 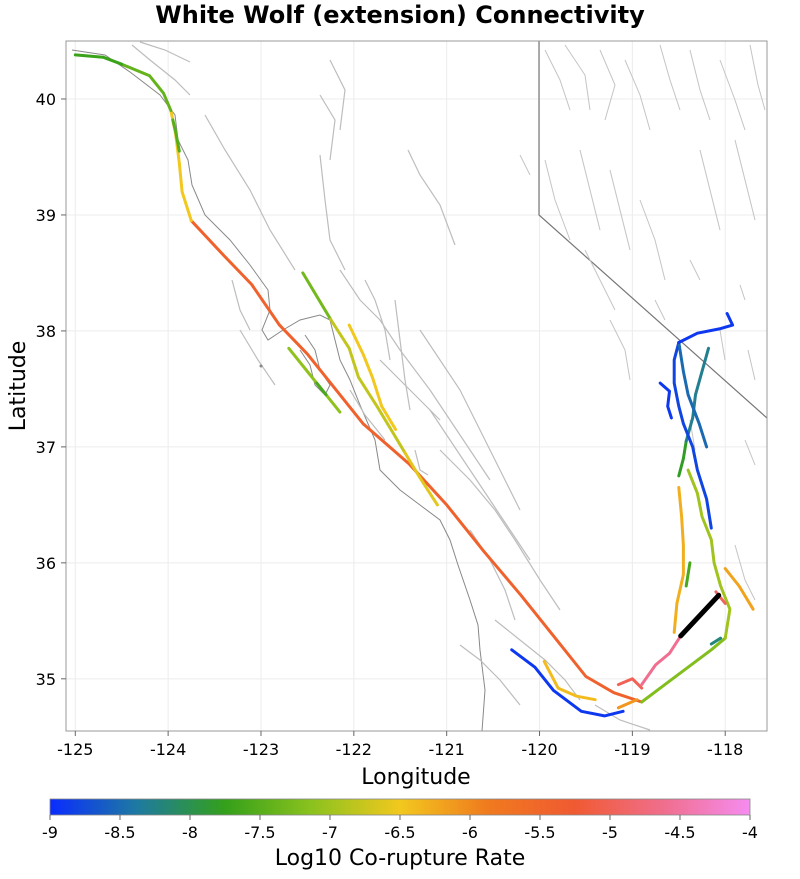 I want to click on colorbar-ticks: -9 -8.5 -8 -7.5 -7 -6.5 -6 -5.5 -5 -4.5 -4, so click(x=400, y=828).